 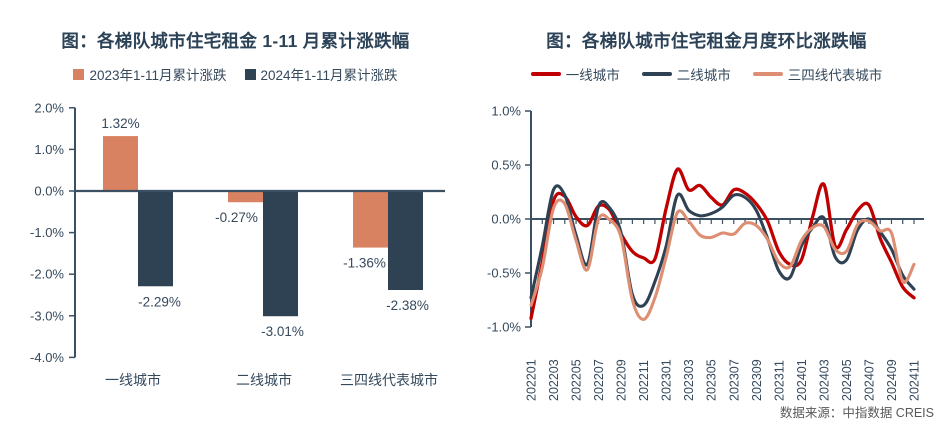 What do you see at coordinates (235, 74) in the screenshot?
I see `bar-chart-legend: 2023年1-11月累计涨跌 2024年1-11月累计涨跌` at bounding box center [235, 74].